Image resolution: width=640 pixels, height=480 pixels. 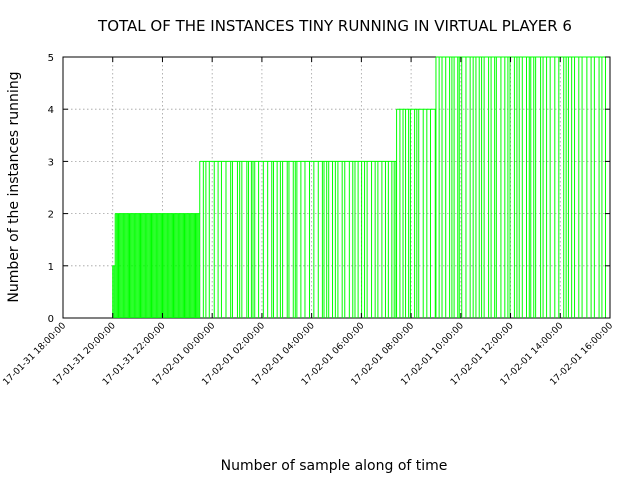 What do you see at coordinates (51, 267) in the screenshot?
I see `y-tick-label: 1` at bounding box center [51, 267].